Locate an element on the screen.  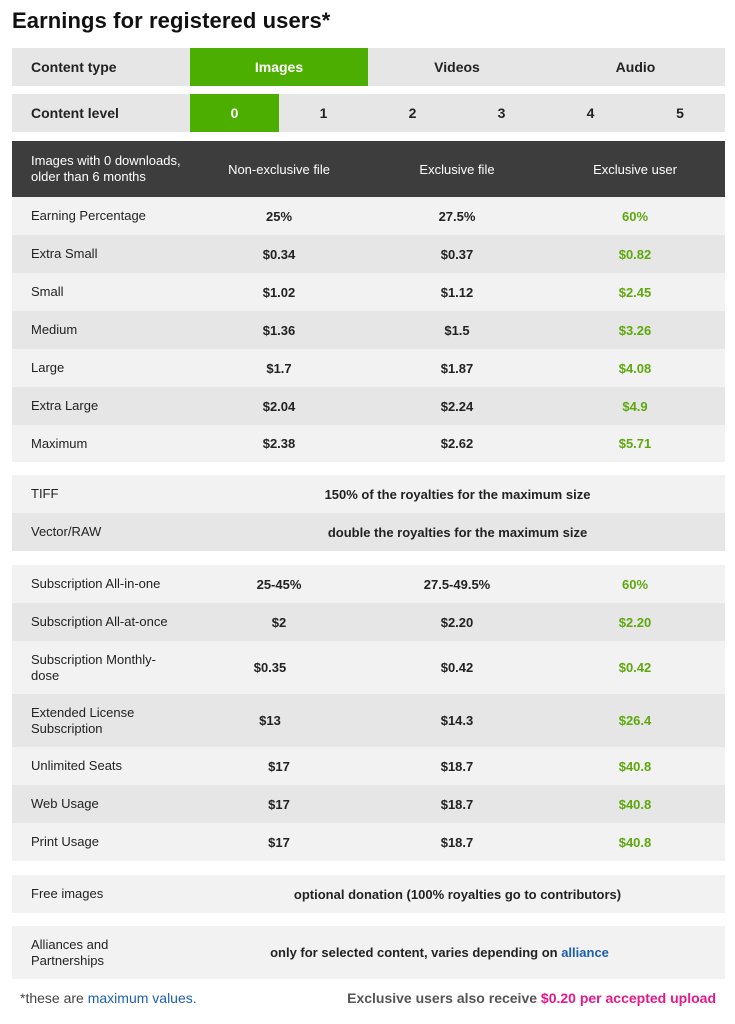
table-row: Unlimited Seats $17 $18.7 $40.8 is located at coordinates (368, 766).